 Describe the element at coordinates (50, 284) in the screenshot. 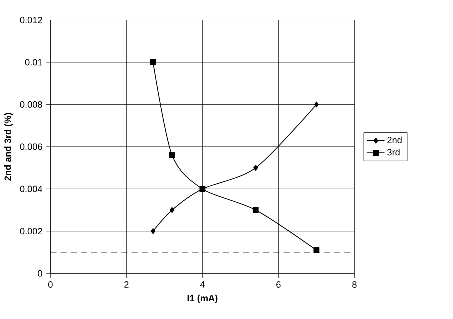

I see `x-tick-label: 0` at that location.